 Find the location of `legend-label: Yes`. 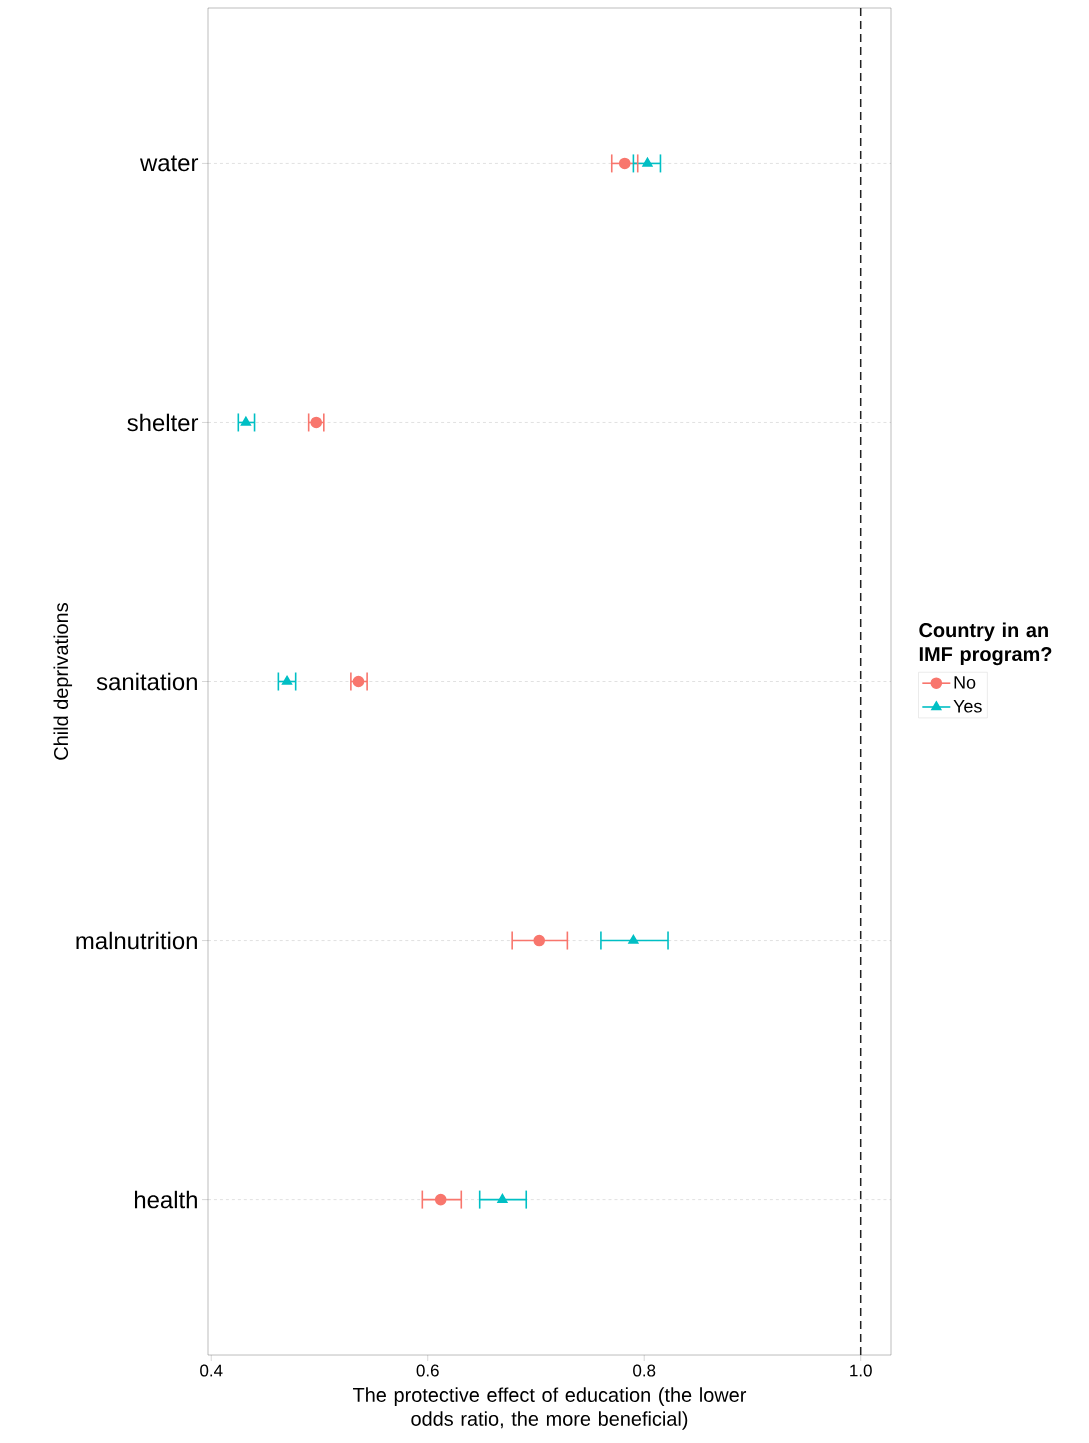

legend-label: Yes is located at coordinates (967, 706).